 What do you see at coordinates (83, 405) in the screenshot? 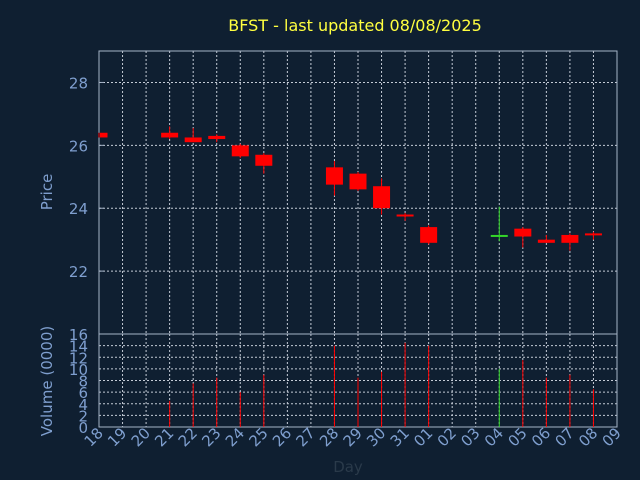
I see `volume-tick-label: 4` at bounding box center [83, 405].